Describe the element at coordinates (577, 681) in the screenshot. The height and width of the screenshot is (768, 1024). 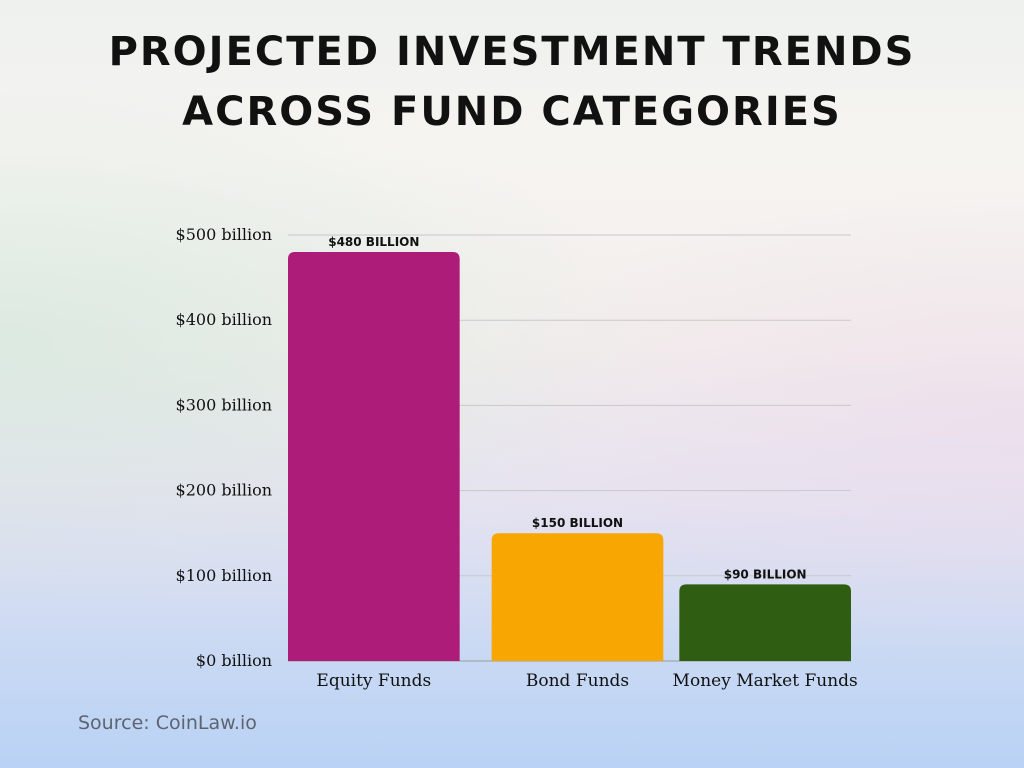
I see `x-tick-label: Bond Funds` at that location.